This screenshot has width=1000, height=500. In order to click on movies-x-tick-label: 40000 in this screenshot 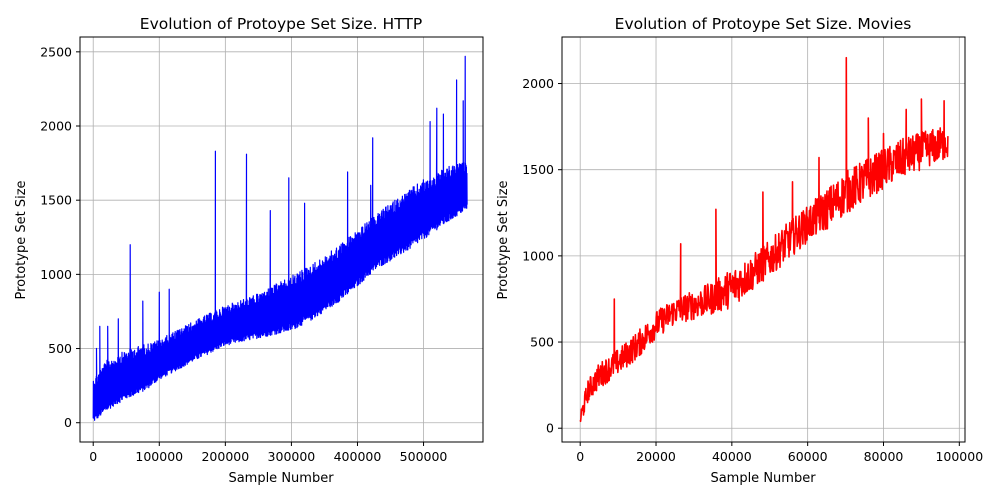, I will do `click(732, 456)`.